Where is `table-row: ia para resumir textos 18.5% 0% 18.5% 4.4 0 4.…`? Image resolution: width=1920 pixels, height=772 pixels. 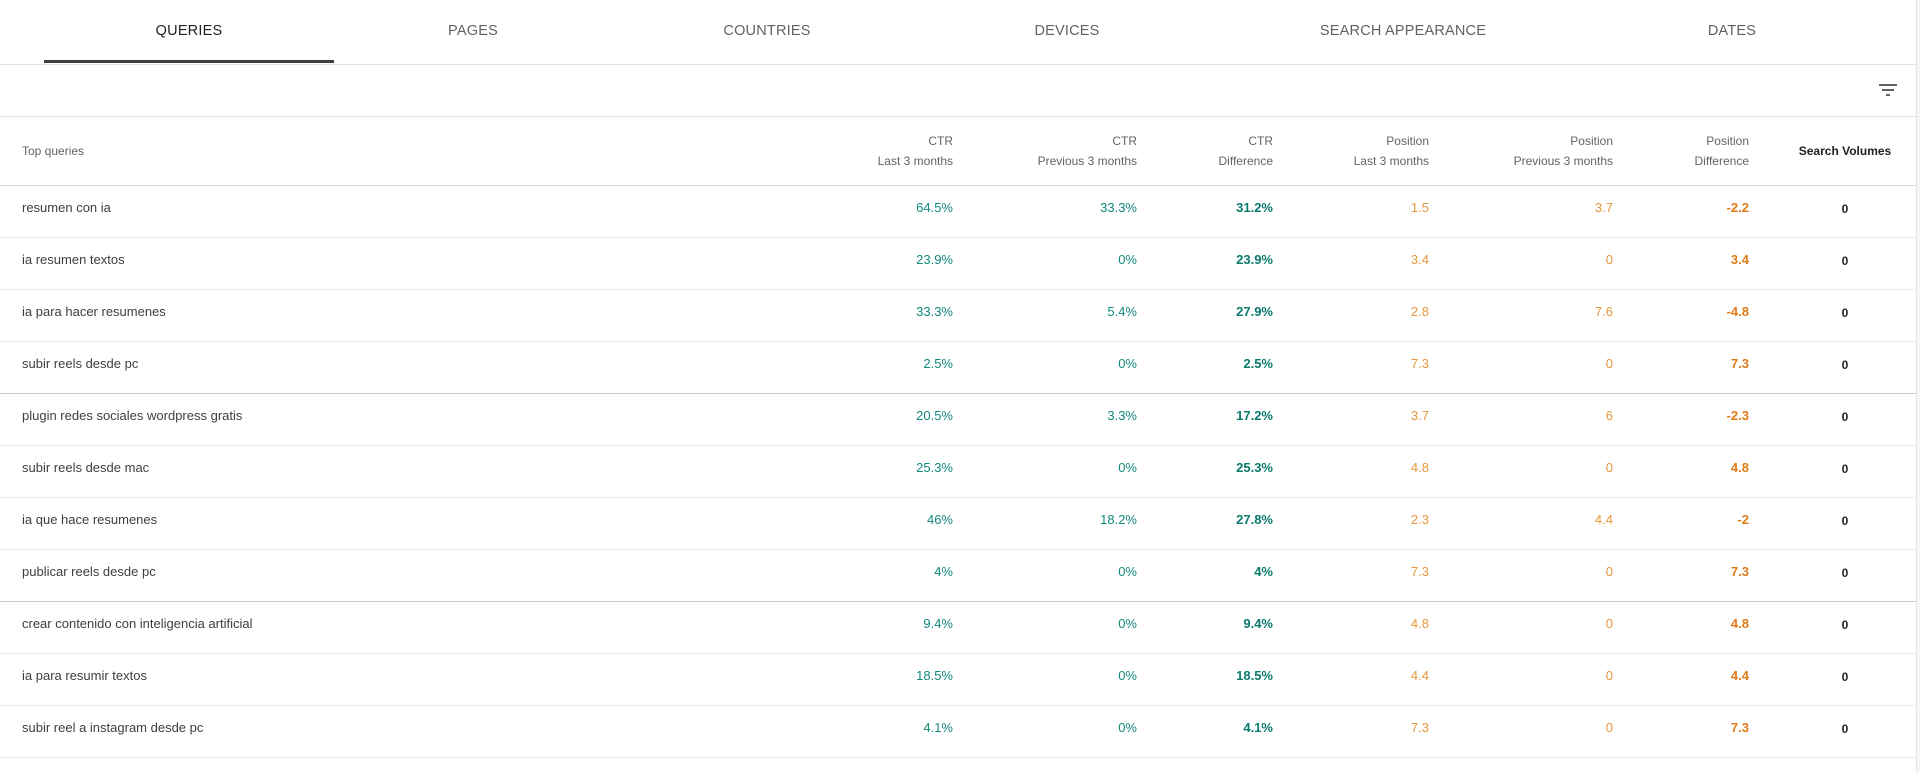 table-row: ia para resumir textos 18.5% 0% 18.5% 4.4 0 4.… is located at coordinates (958, 680).